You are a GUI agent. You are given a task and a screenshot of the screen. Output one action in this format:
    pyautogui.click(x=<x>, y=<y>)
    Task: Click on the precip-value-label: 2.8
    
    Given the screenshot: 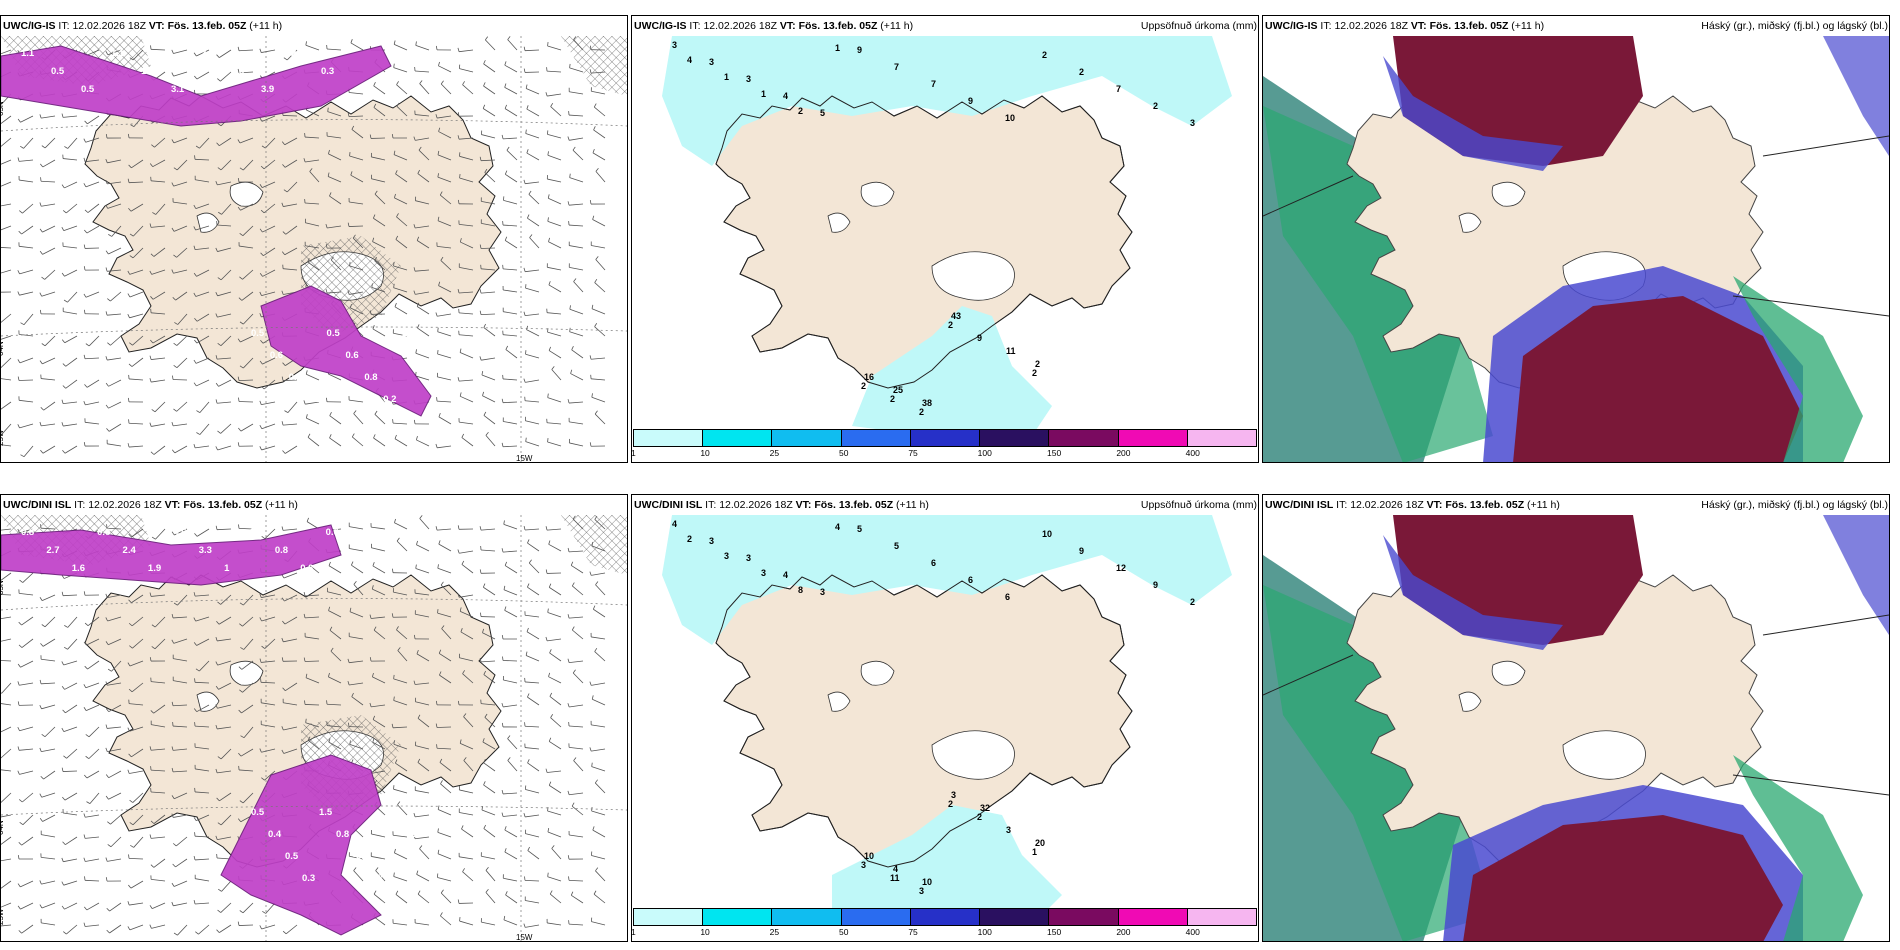 What is the action you would take?
    pyautogui.click(x=297, y=53)
    